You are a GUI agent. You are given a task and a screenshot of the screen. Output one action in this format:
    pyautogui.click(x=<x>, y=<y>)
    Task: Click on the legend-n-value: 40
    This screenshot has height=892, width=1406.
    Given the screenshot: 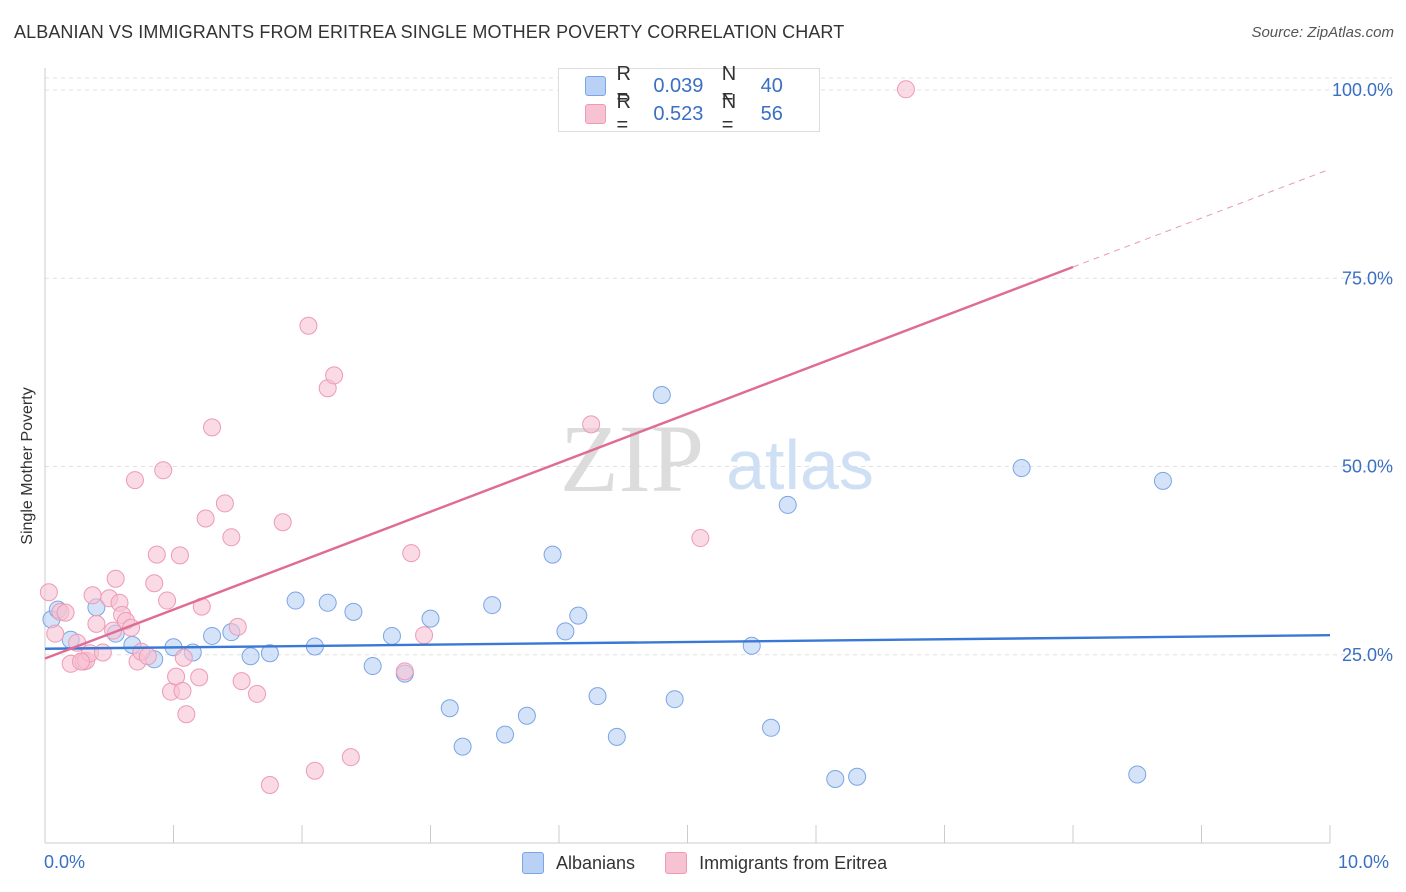 What is the action you would take?
    pyautogui.click(x=771, y=85)
    